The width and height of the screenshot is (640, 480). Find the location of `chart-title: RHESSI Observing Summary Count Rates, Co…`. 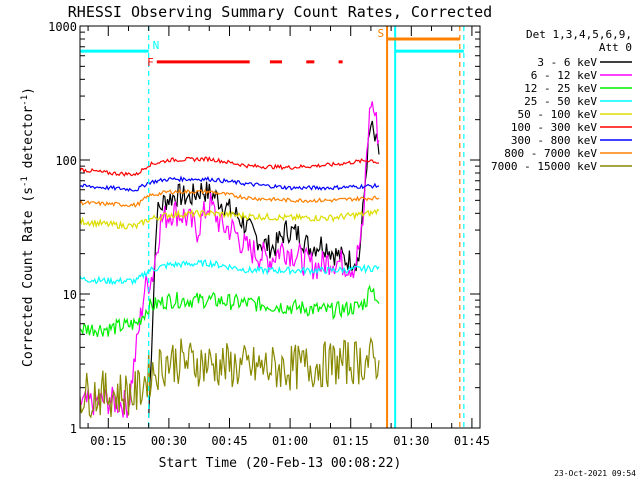

chart-title: RHESSI Observing Summary Count Rates, Co… is located at coordinates (280, 12).